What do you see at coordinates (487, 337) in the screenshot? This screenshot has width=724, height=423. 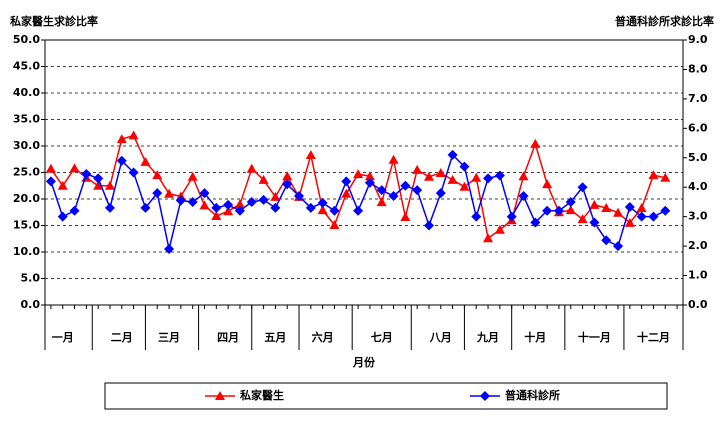 I see `x-tick-label: 九月` at bounding box center [487, 337].